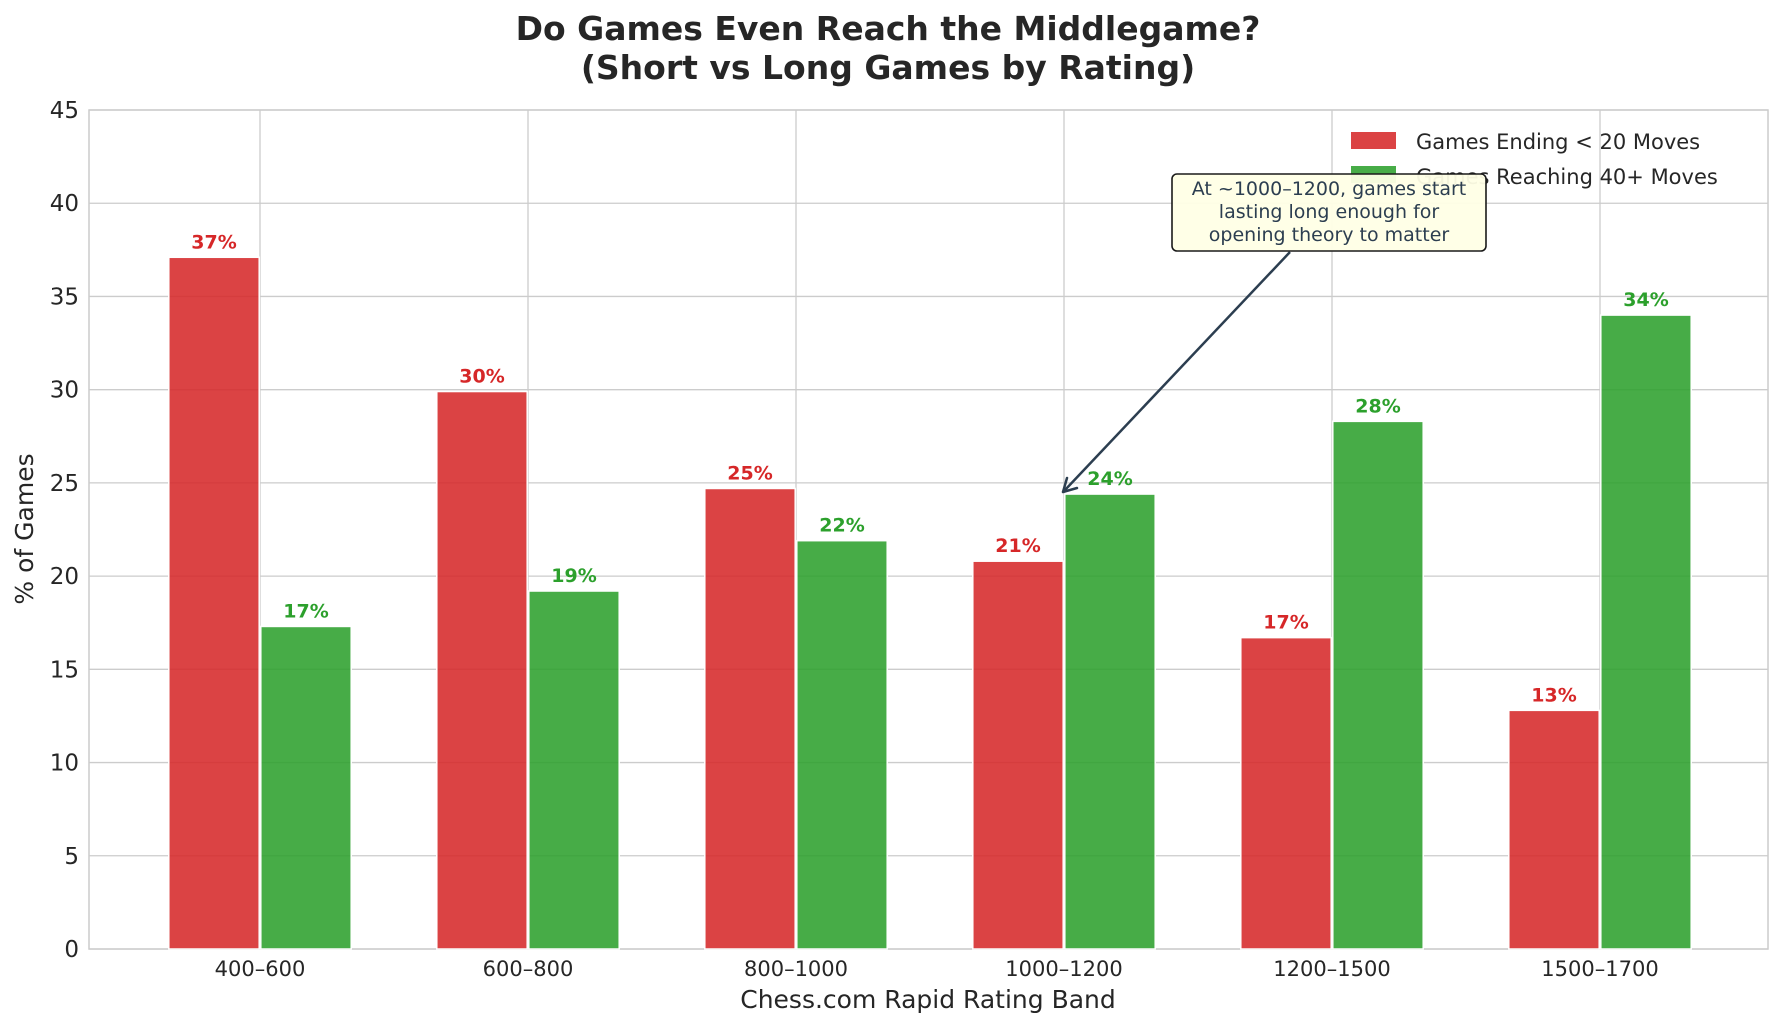  I want to click on x-tick-label: 800–1000, so click(796, 969).